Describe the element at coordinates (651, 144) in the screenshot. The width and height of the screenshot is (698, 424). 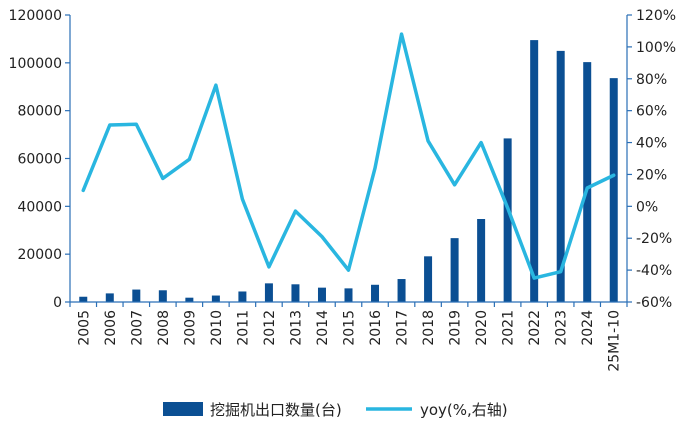
I see `right-tick-label: 40%` at that location.